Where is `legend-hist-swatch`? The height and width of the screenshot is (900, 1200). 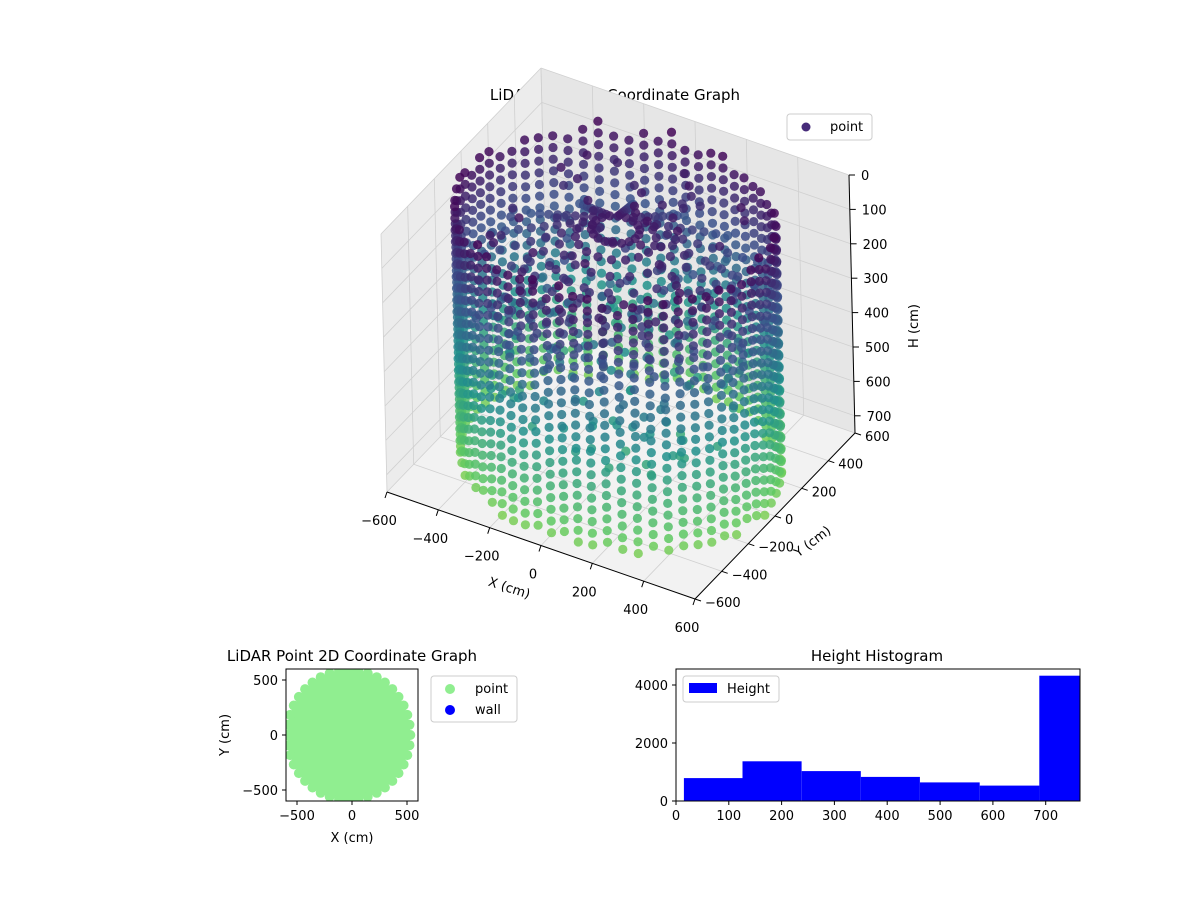
legend-hist-swatch is located at coordinates (703, 688).